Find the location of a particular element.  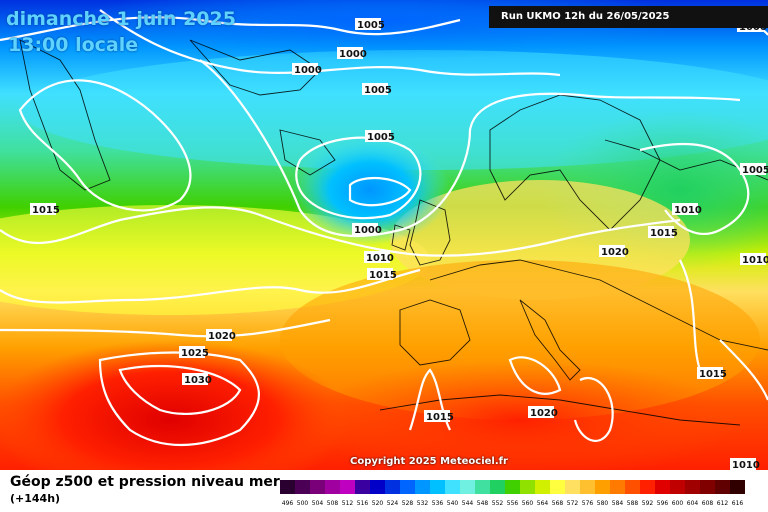

isobar-label-1025: 1025 is located at coordinates (194, 352).